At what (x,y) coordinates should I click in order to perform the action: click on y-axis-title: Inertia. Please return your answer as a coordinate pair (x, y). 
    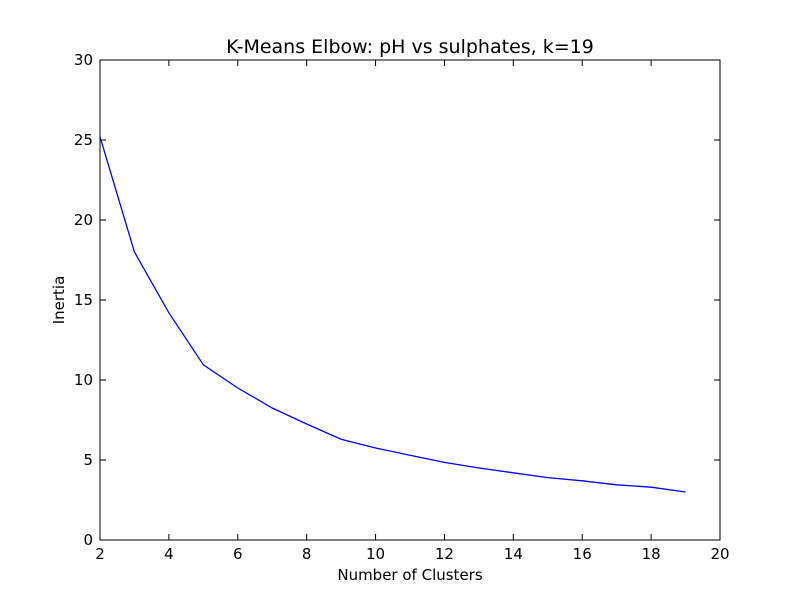
    Looking at the image, I should click on (59, 300).